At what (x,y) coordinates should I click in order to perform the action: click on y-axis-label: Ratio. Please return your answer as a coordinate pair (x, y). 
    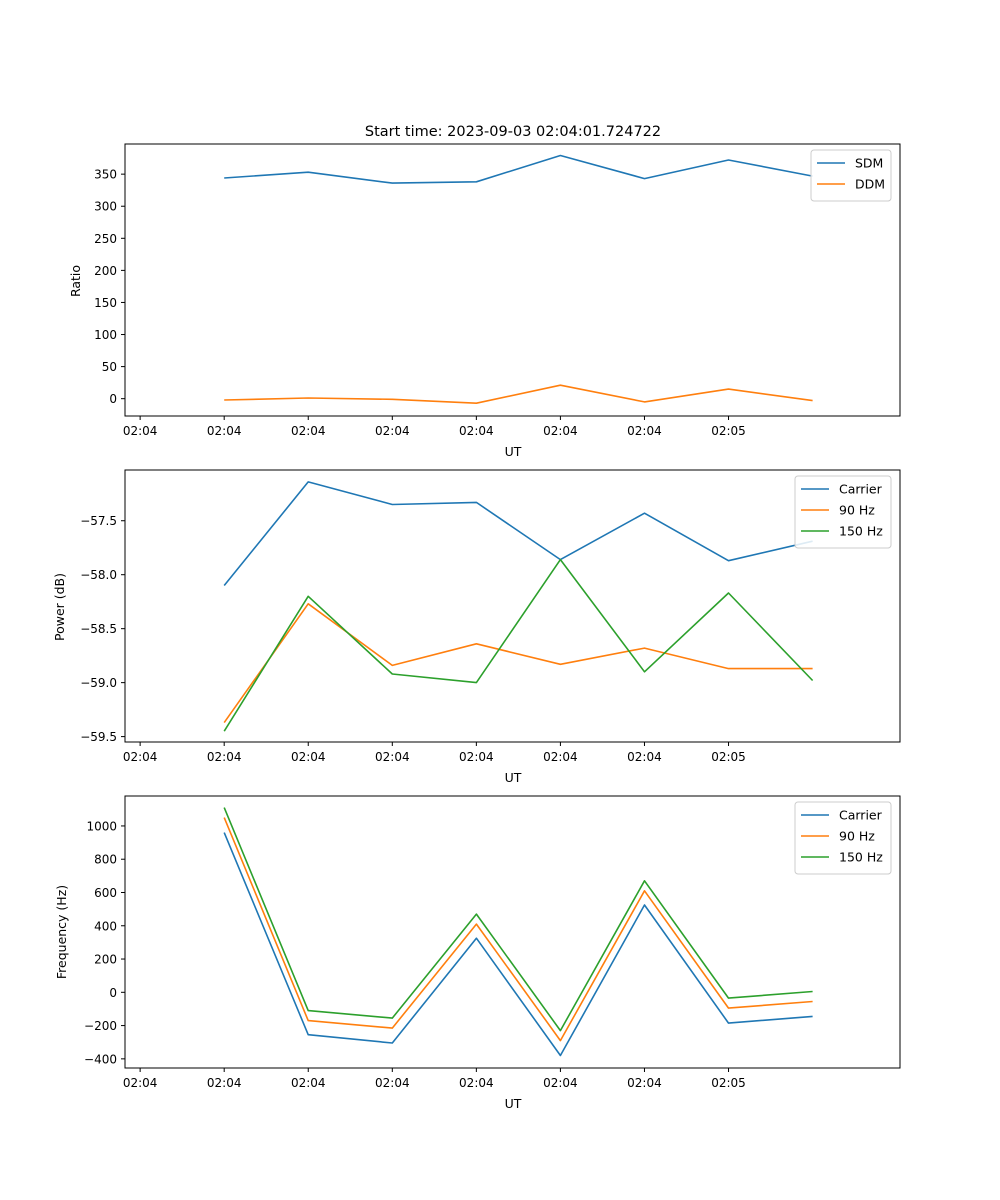
    Looking at the image, I should click on (75, 281).